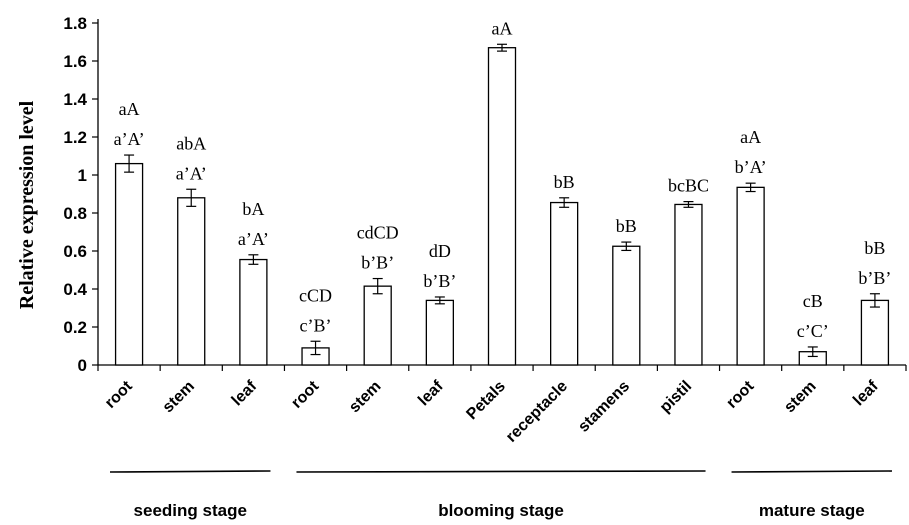 The height and width of the screenshot is (525, 909). I want to click on significance-label: dD, so click(440, 251).